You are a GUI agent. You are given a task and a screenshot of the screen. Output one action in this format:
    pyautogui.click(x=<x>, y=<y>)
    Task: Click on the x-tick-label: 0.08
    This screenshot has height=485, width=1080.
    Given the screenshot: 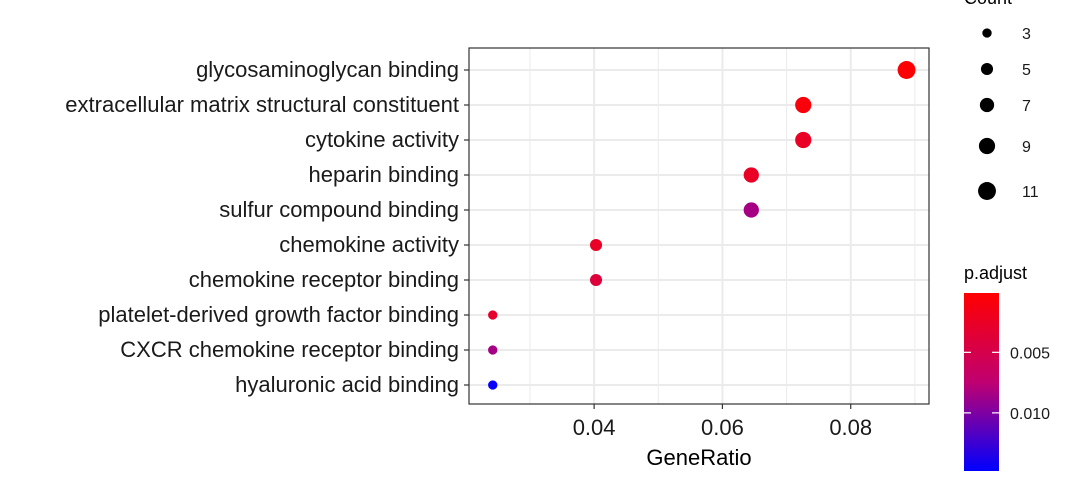 What is the action you would take?
    pyautogui.click(x=850, y=427)
    